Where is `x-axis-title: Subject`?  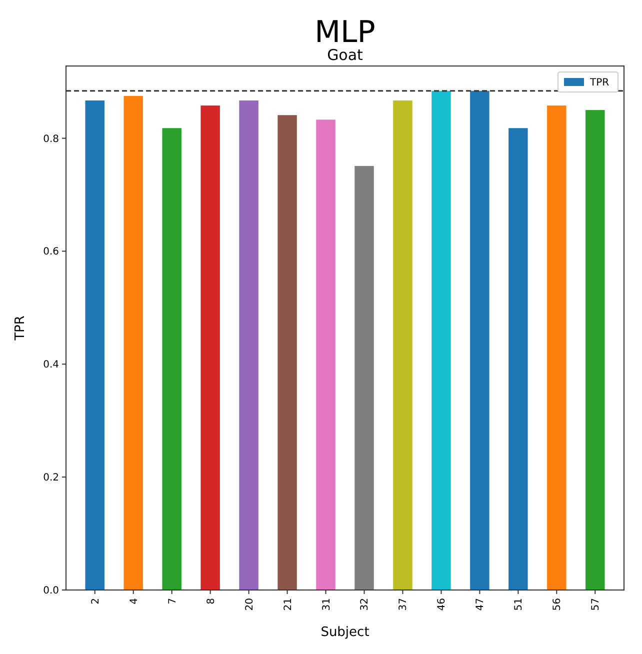
x-axis-title: Subject is located at coordinates (345, 632).